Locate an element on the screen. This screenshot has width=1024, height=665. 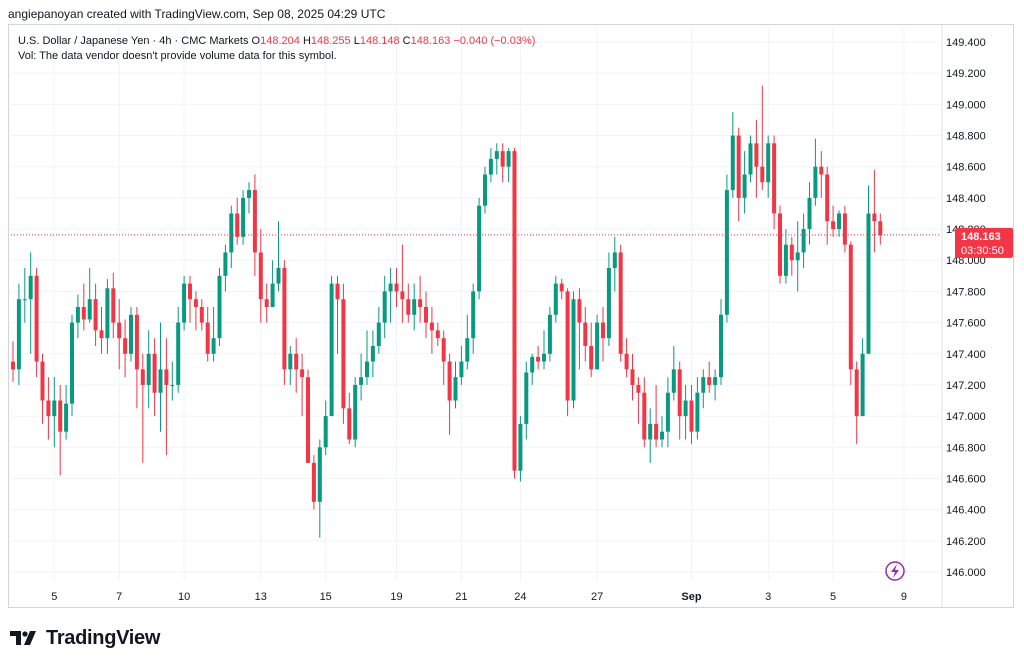
brand: TradingView is located at coordinates (85, 638).